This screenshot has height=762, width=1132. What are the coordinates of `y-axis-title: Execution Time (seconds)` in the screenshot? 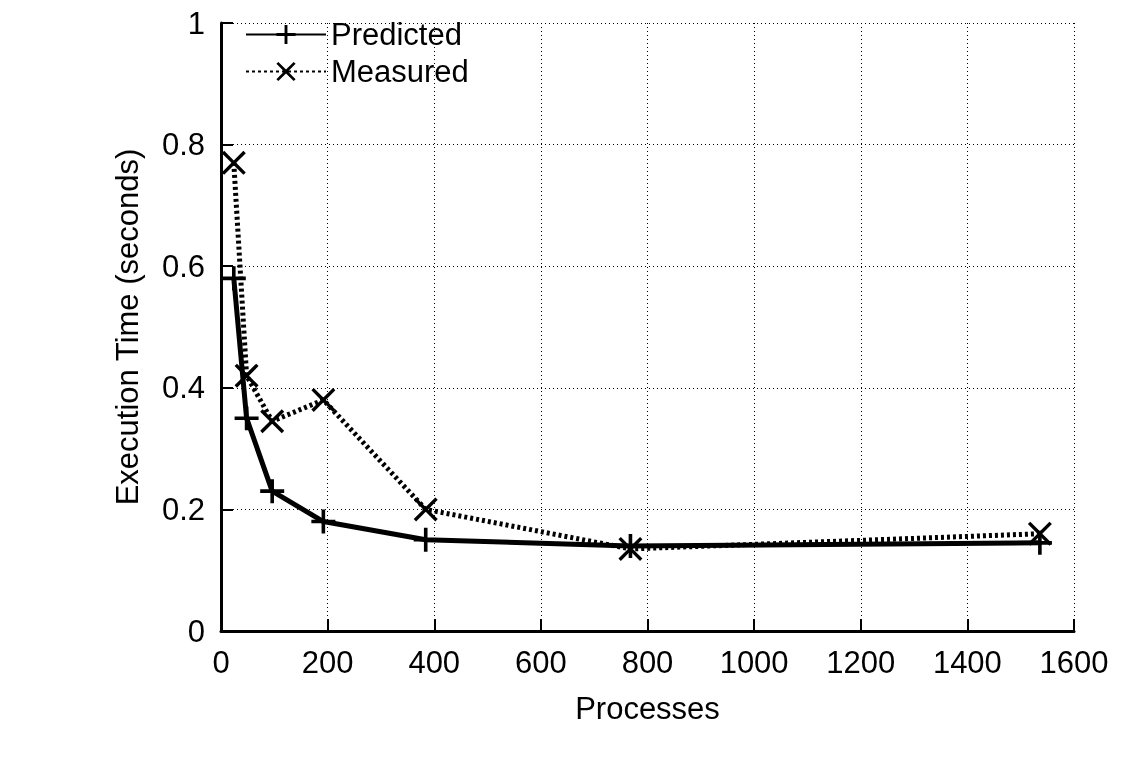 It's located at (127, 327).